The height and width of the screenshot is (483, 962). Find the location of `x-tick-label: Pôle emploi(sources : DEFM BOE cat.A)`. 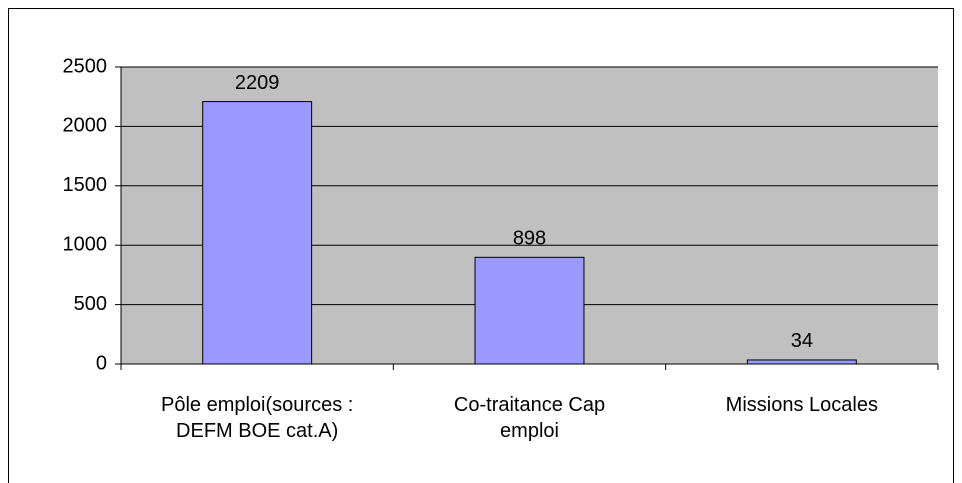

x-tick-label: Pôle emploi(sources : DEFM BOE cat.A) is located at coordinates (257, 418).